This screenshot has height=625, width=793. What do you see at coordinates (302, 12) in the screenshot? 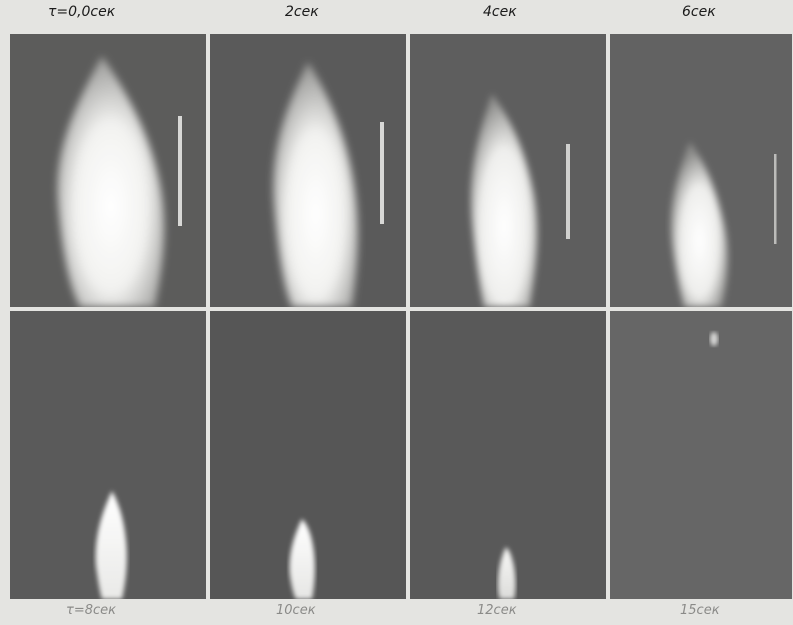
I see `frame-label-2s: 2сек` at bounding box center [302, 12].